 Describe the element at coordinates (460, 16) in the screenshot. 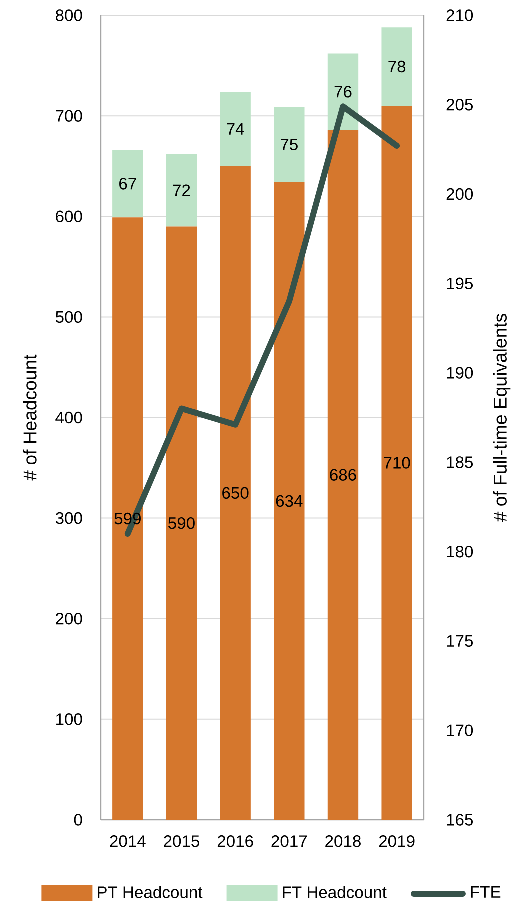

I see `y2-tick-label: 210` at that location.